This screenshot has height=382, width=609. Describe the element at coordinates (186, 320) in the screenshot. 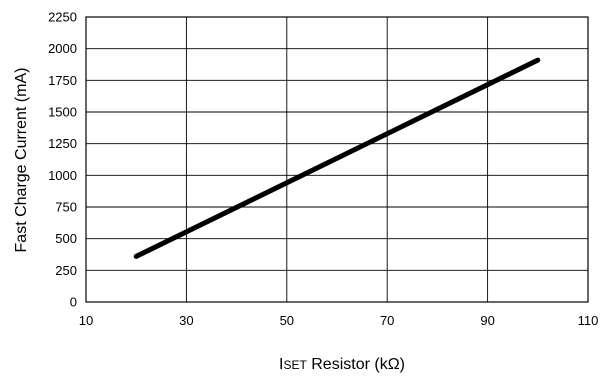

I see `x-tick-label: 30` at that location.